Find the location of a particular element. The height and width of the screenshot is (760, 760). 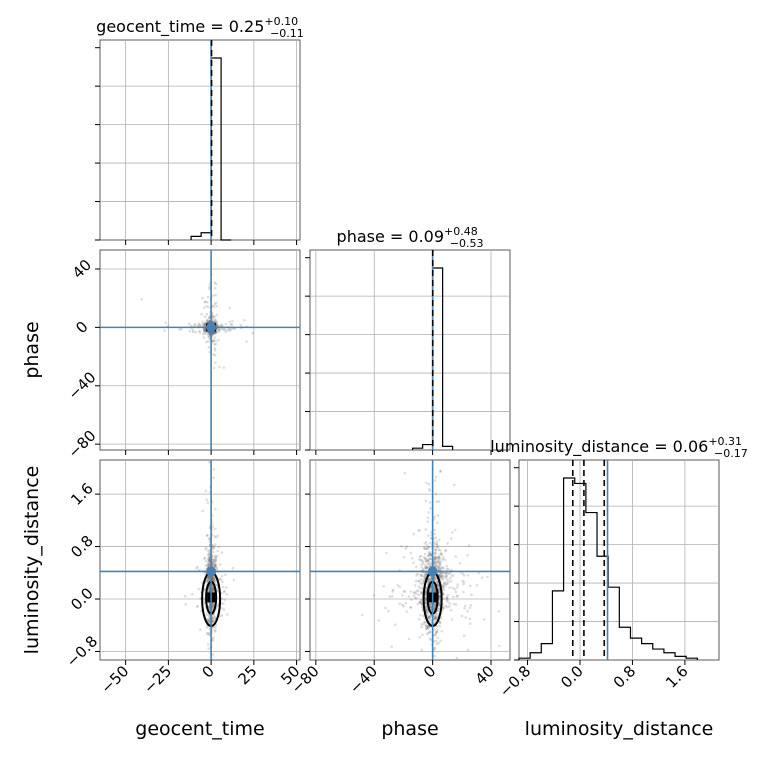

y-tick-label: 0.0 is located at coordinates (82, 599).